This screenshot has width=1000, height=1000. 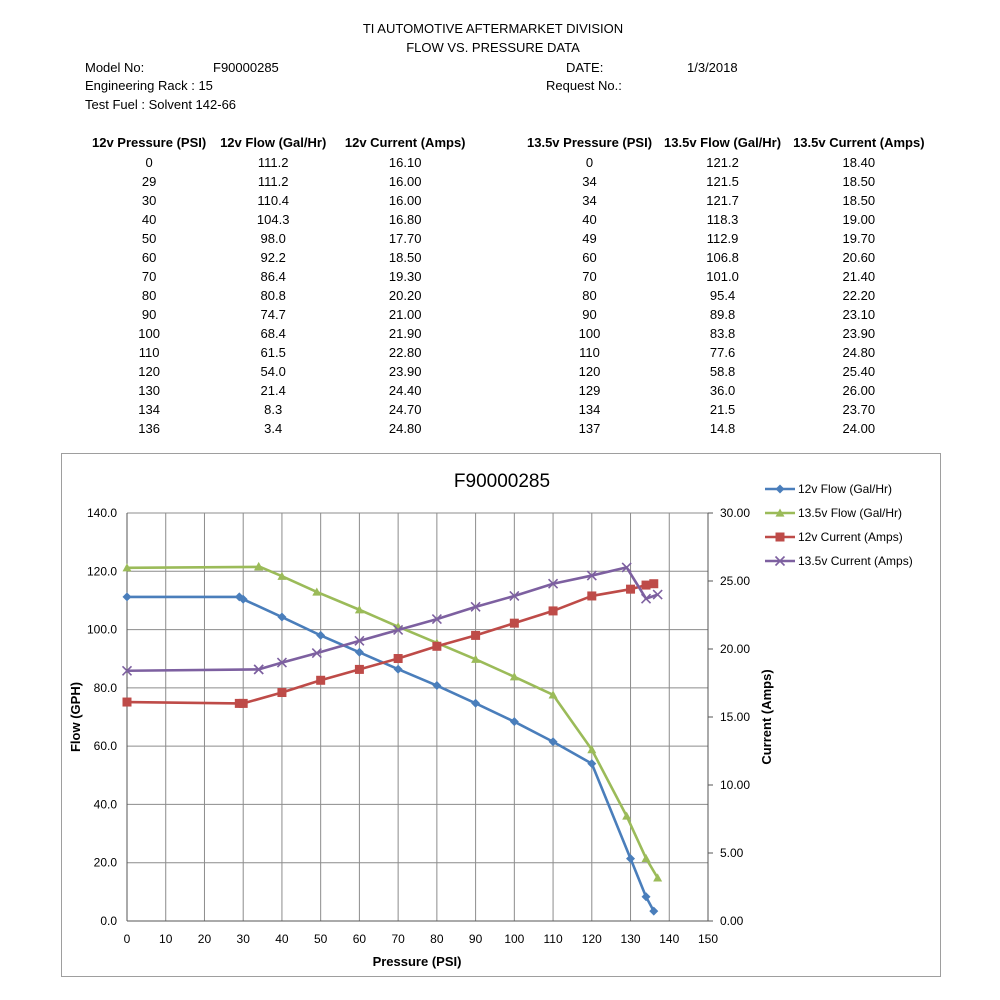 What do you see at coordinates (161, 104) in the screenshot?
I see `test-fuel: Test Fuel : Solvent 142-66` at bounding box center [161, 104].